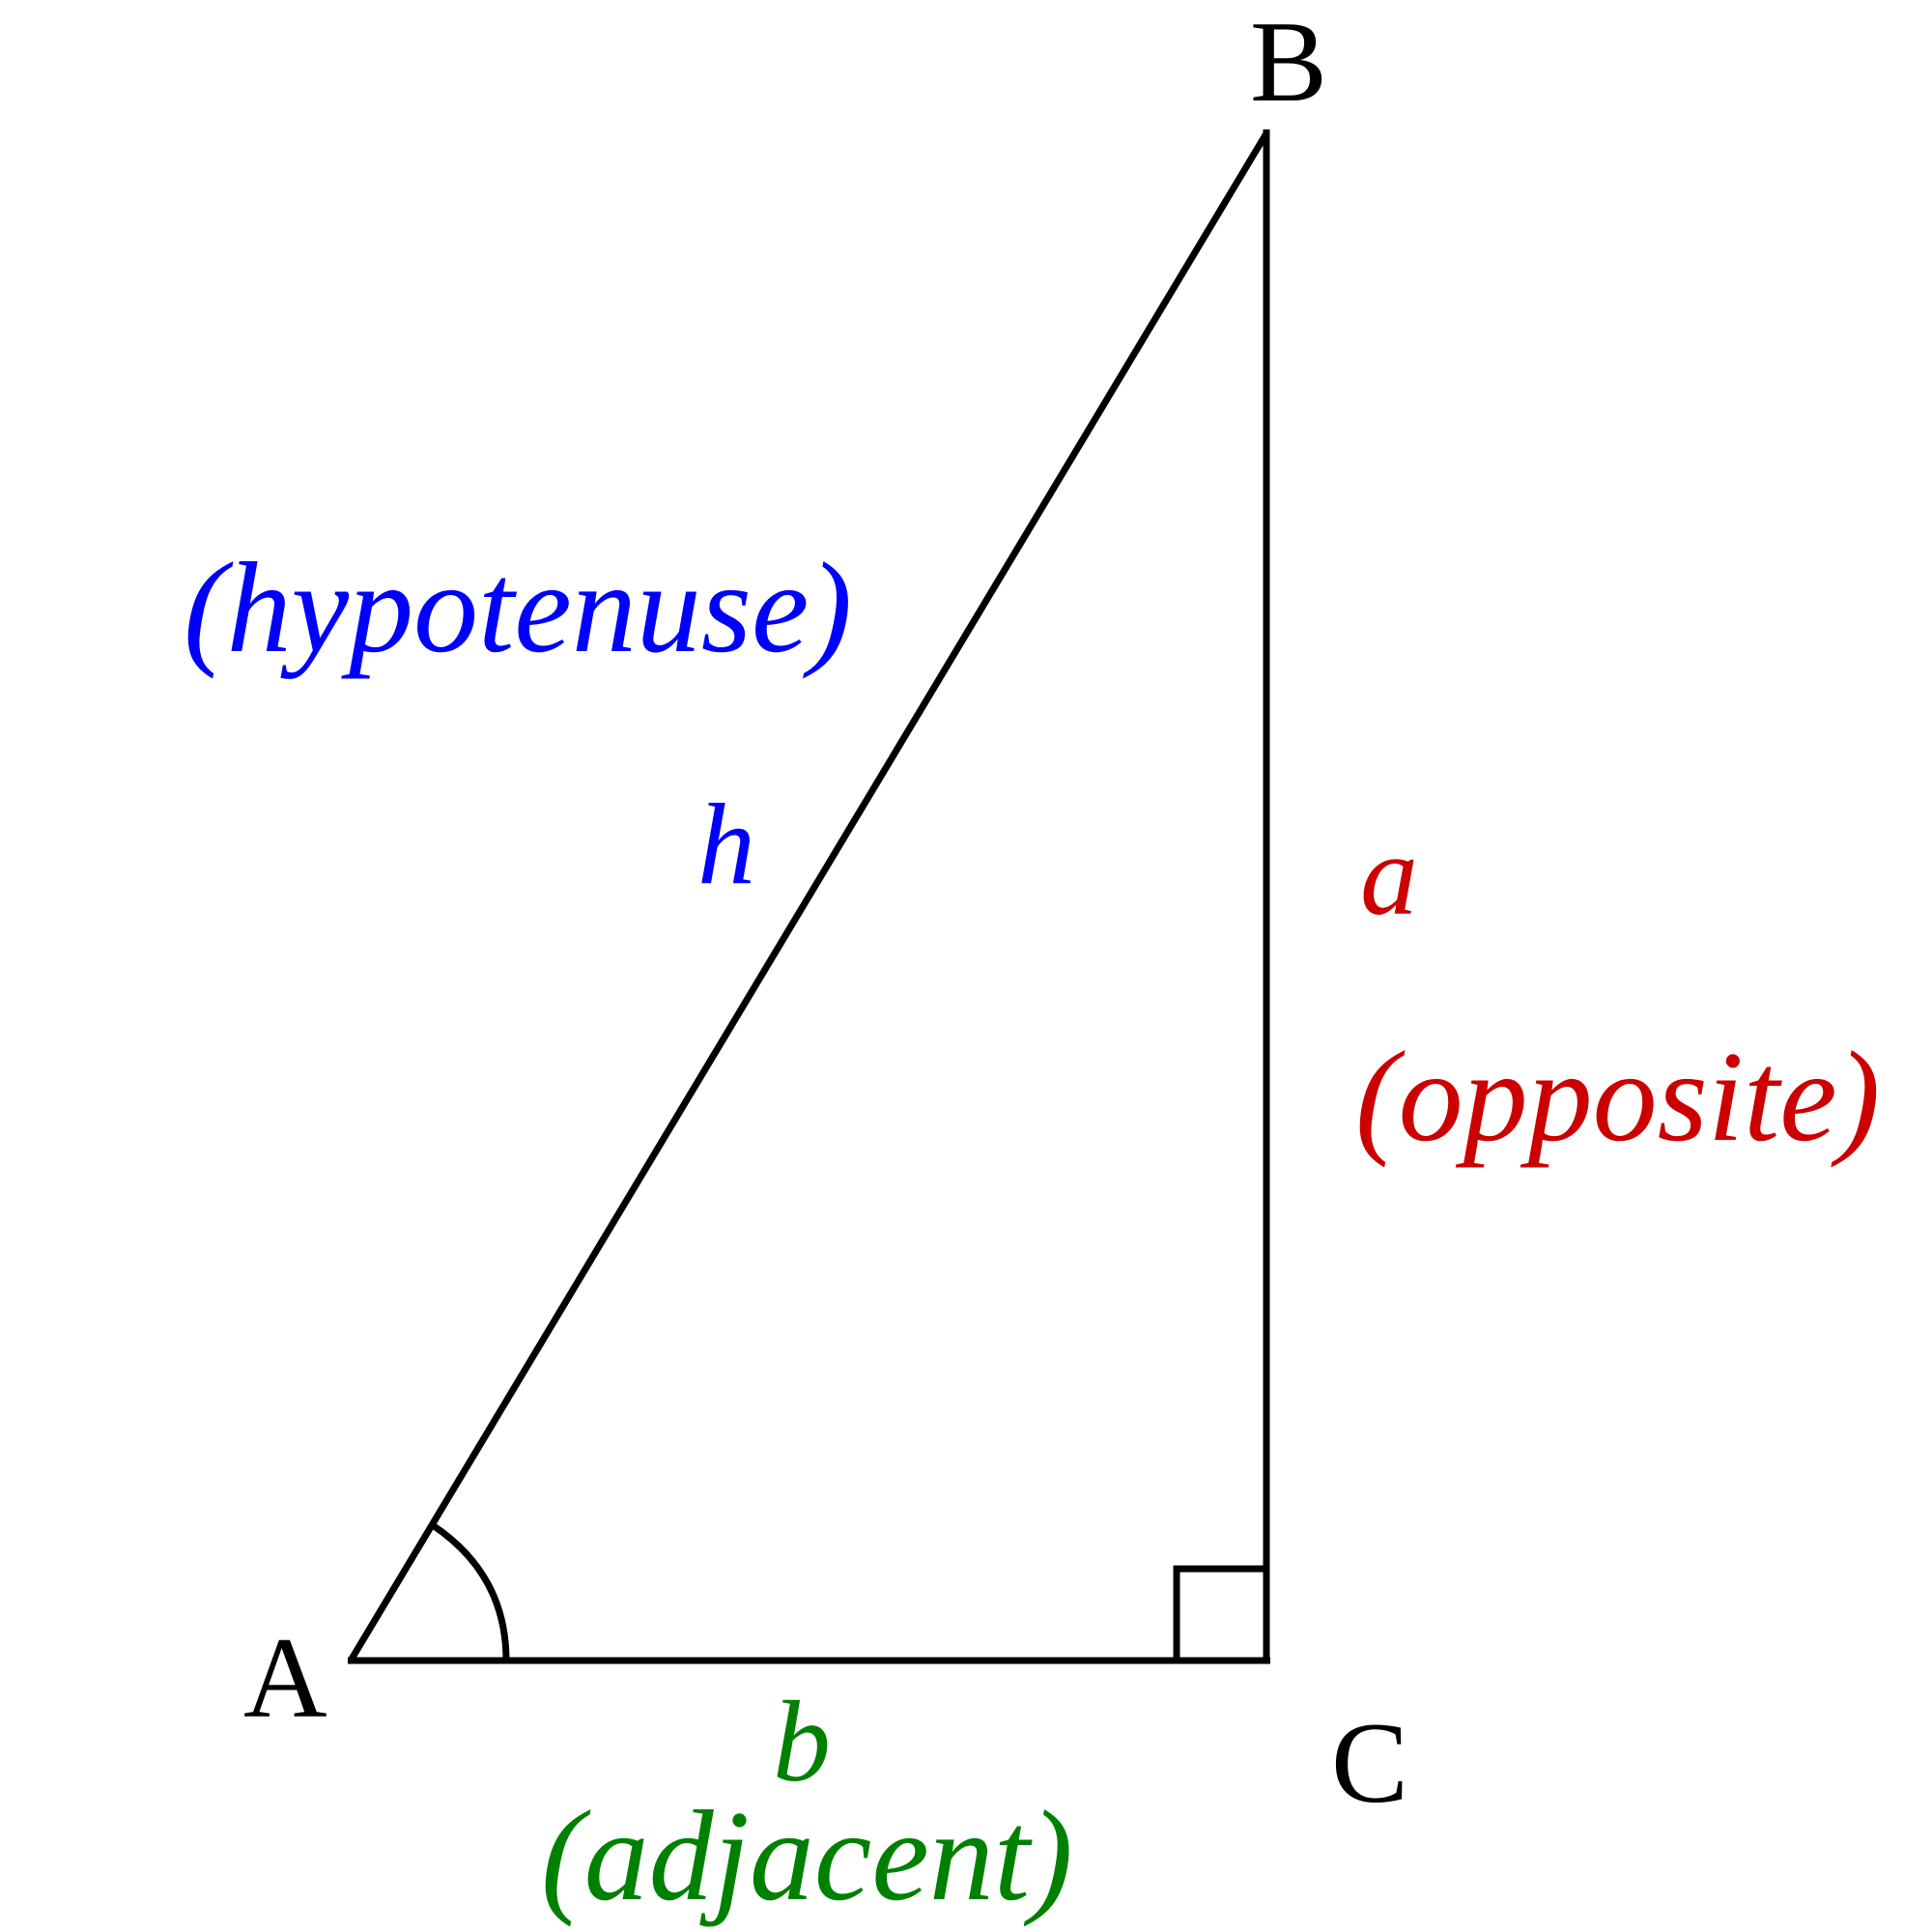  What do you see at coordinates (1288, 63) in the screenshot?
I see `vertex-label-b: B` at bounding box center [1288, 63].